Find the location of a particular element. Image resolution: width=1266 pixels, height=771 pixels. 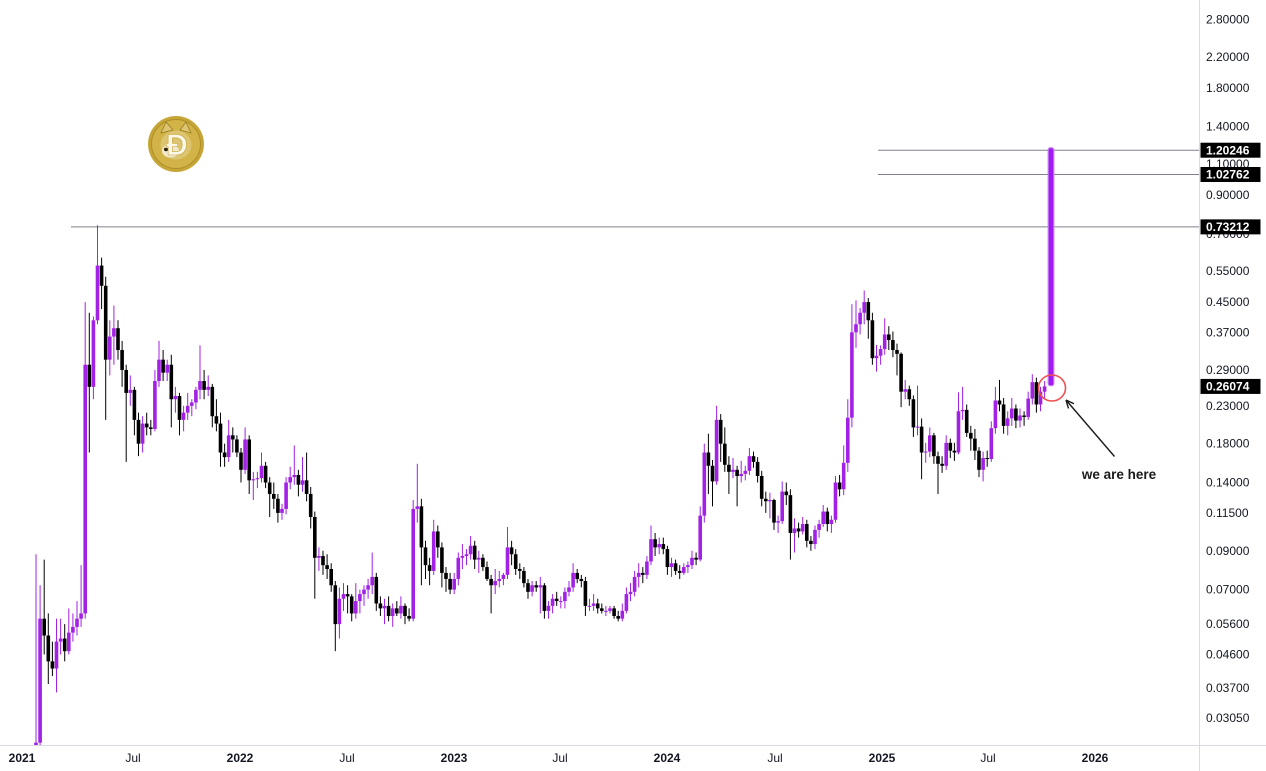

y-axis-tick-label: 0.37000 is located at coordinates (1228, 332).